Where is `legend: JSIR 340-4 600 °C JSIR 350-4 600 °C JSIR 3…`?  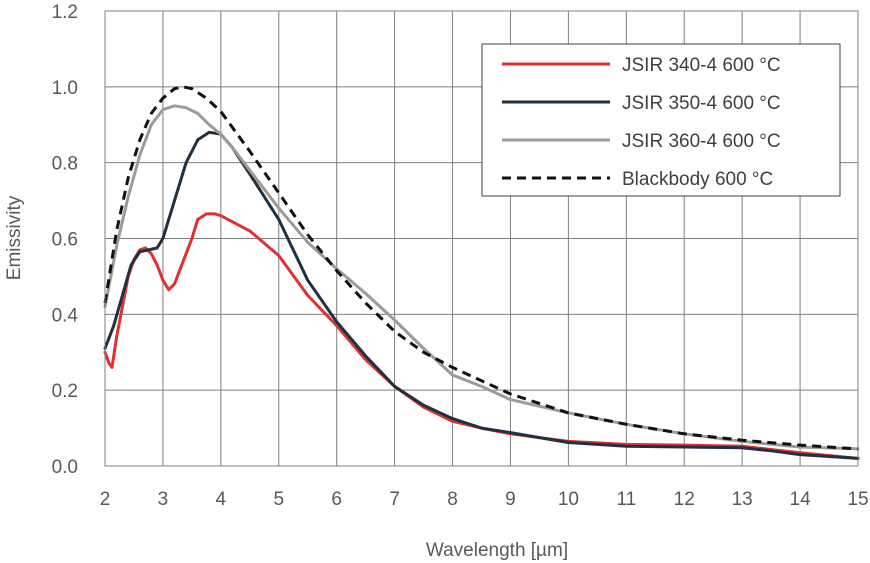
legend: JSIR 340-4 600 °C JSIR 350-4 600 °C JSIR 3… is located at coordinates (661, 120).